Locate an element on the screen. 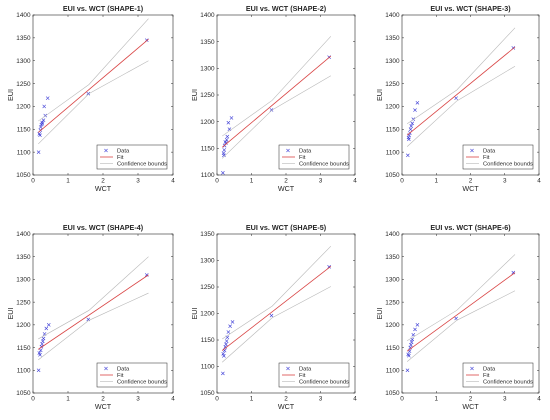 The width and height of the screenshot is (550, 420). chart-title: EUI vs. WCT (SHAPE-6) is located at coordinates (470, 227).